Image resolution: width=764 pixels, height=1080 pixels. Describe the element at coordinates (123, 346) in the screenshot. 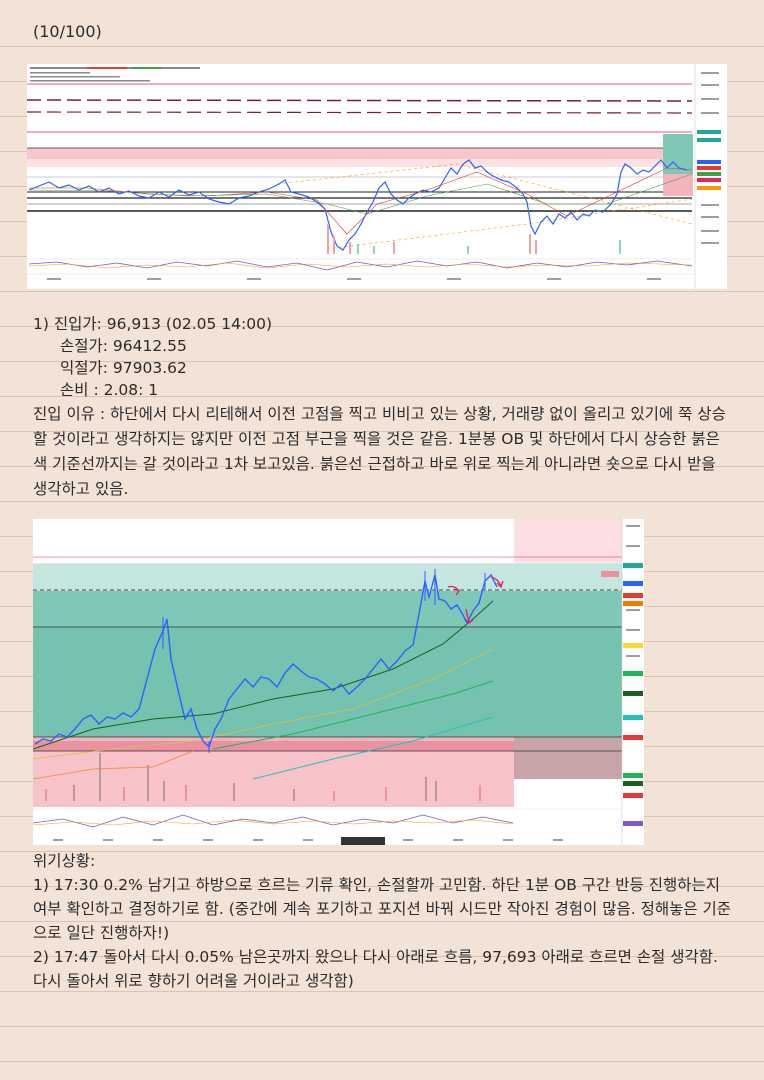

I see `stop-loss-price: 손절가: 96412.55` at that location.